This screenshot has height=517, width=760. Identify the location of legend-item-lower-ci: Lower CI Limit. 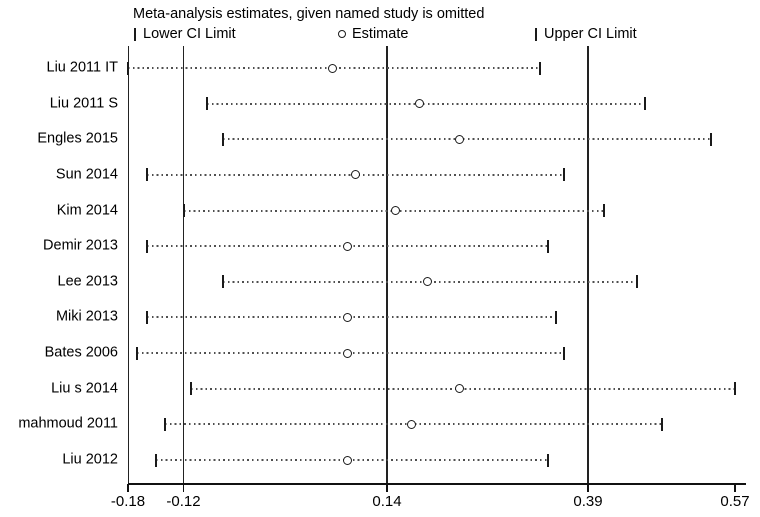
(185, 34).